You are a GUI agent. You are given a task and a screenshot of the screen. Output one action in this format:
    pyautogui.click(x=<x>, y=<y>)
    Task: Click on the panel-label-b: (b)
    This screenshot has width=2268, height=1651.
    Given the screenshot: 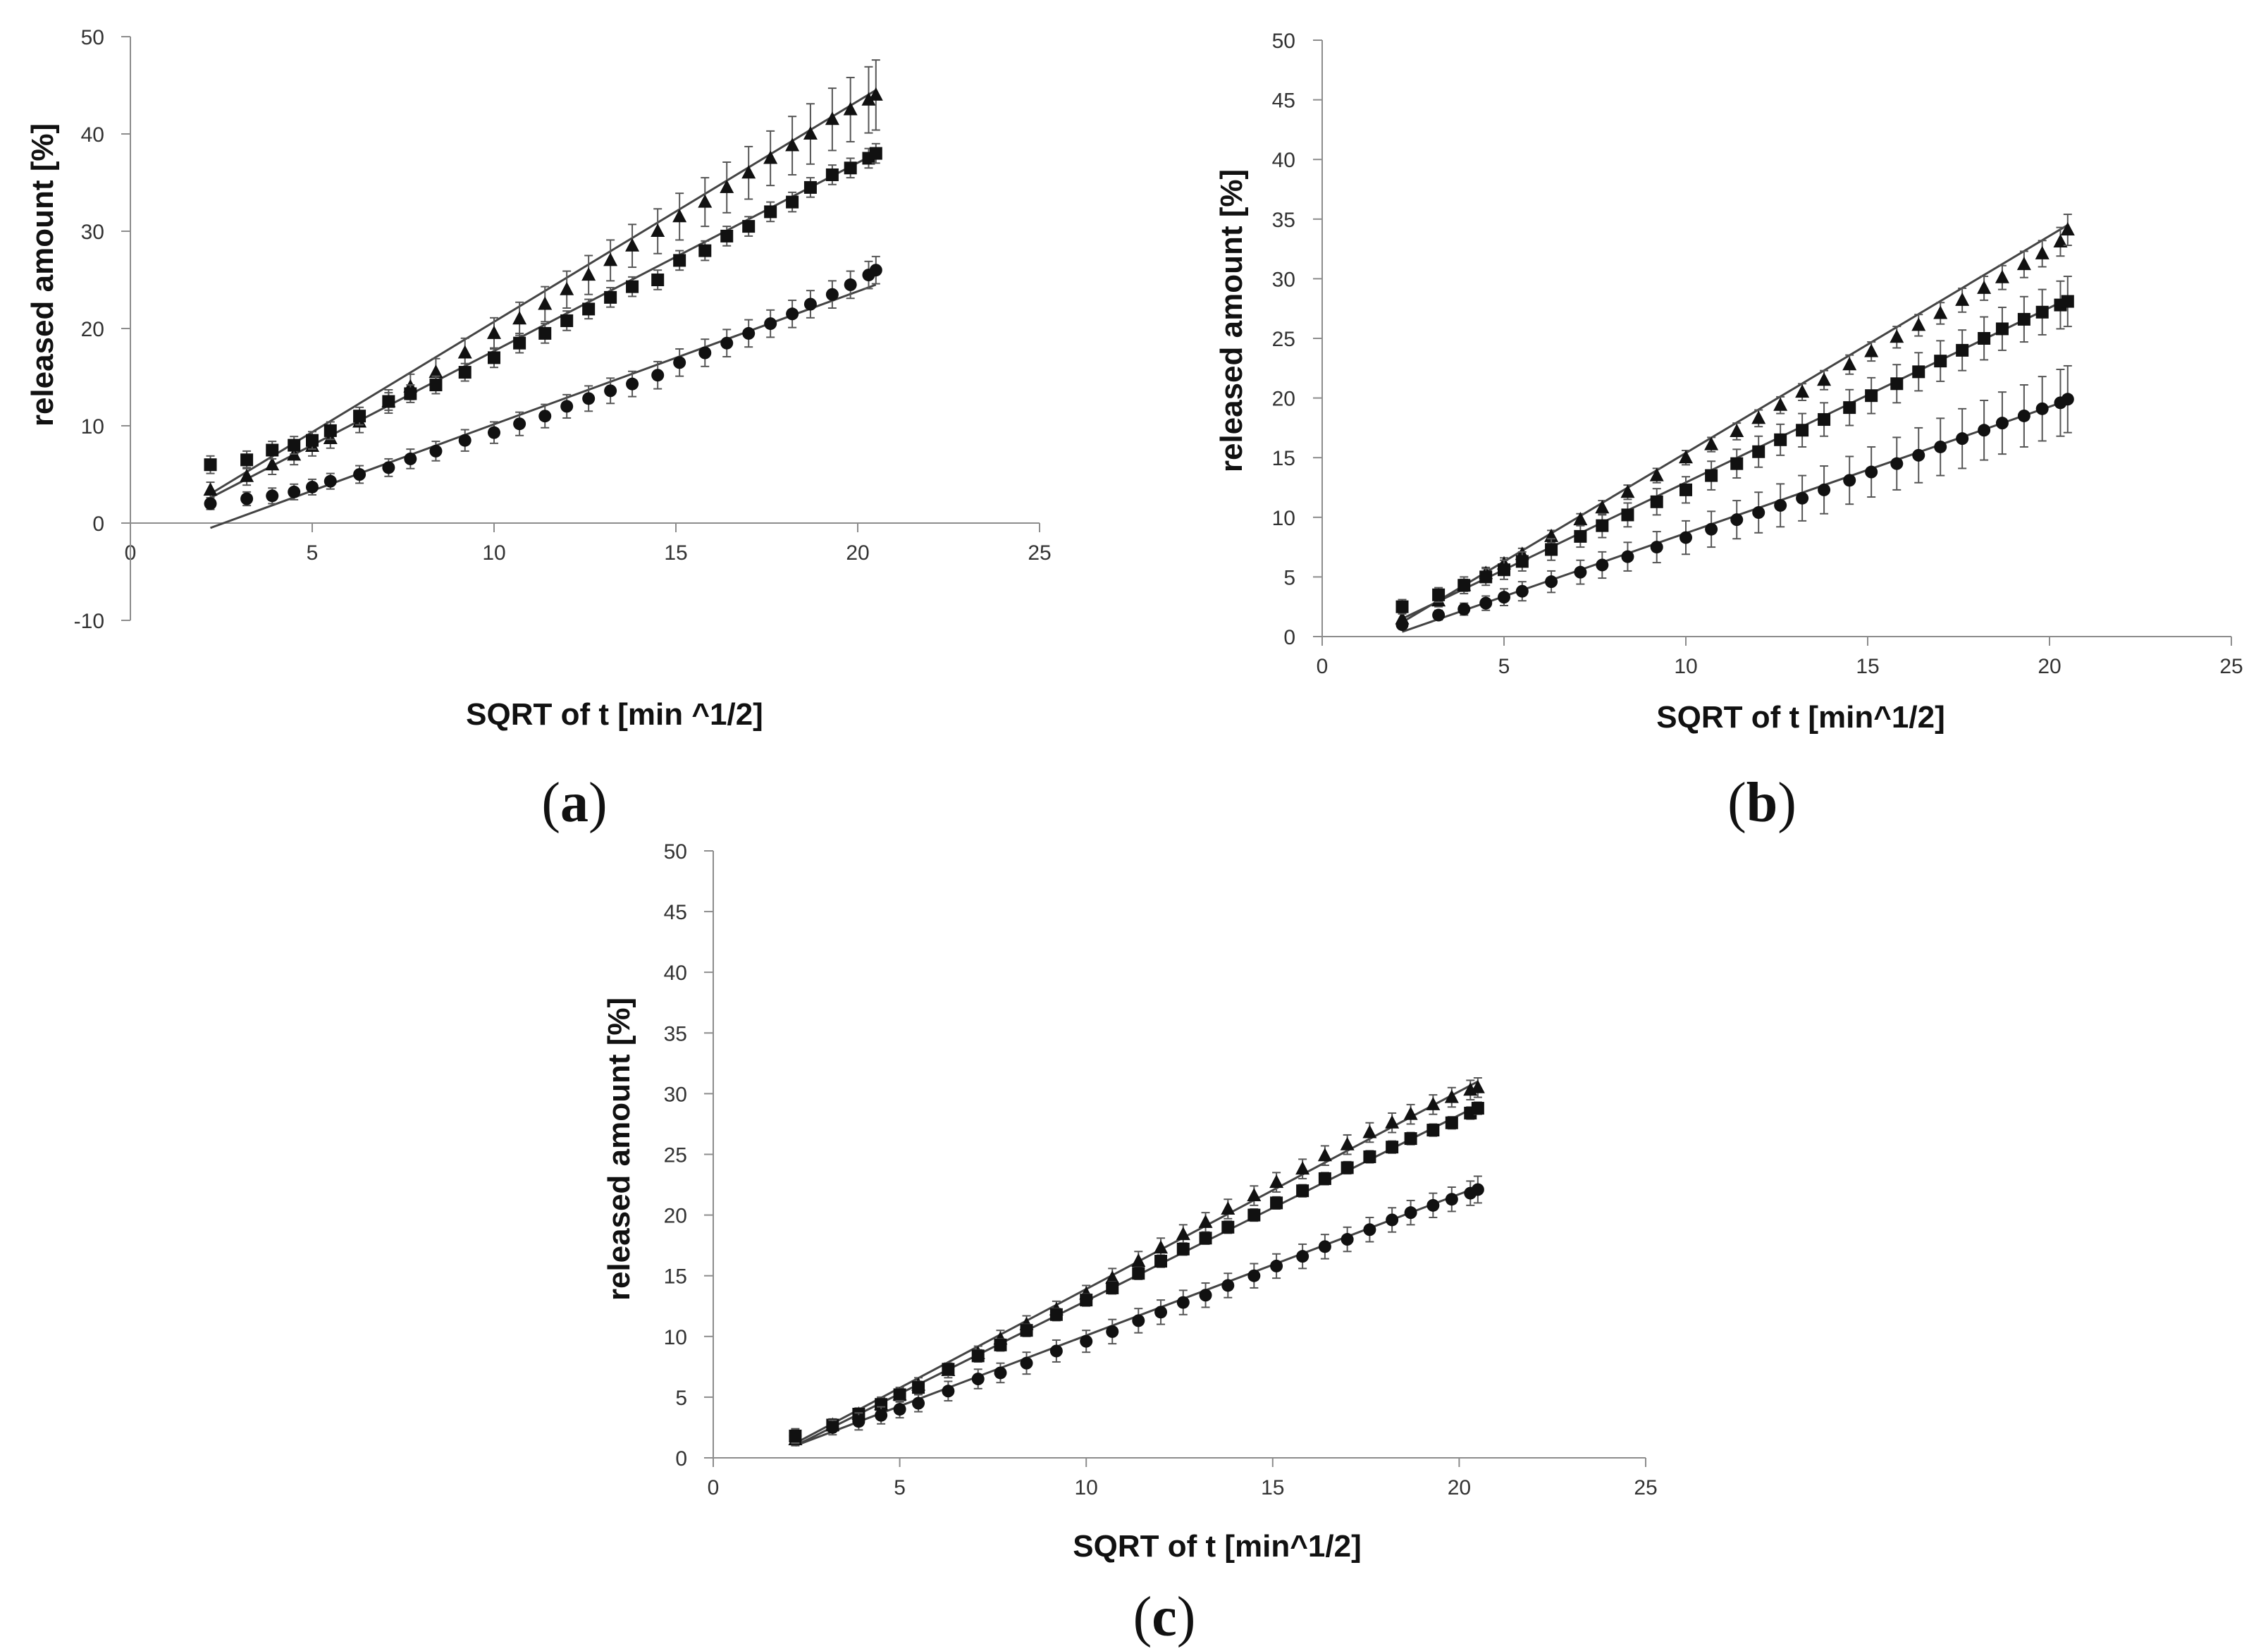 What is the action you would take?
    pyautogui.click(x=1761, y=803)
    